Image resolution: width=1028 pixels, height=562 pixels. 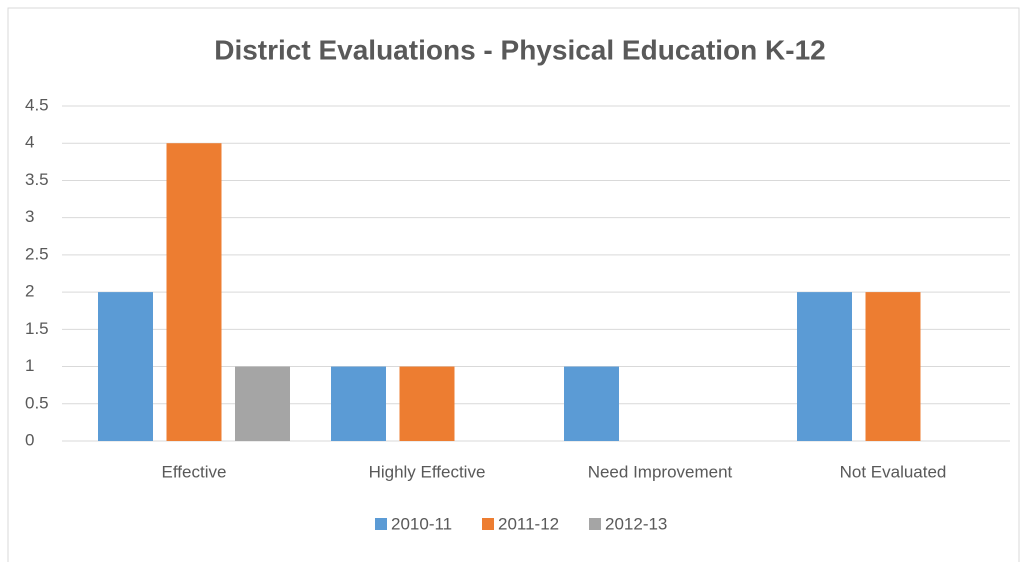 I want to click on x-tick-label: Highly Effective, so click(x=427, y=471).